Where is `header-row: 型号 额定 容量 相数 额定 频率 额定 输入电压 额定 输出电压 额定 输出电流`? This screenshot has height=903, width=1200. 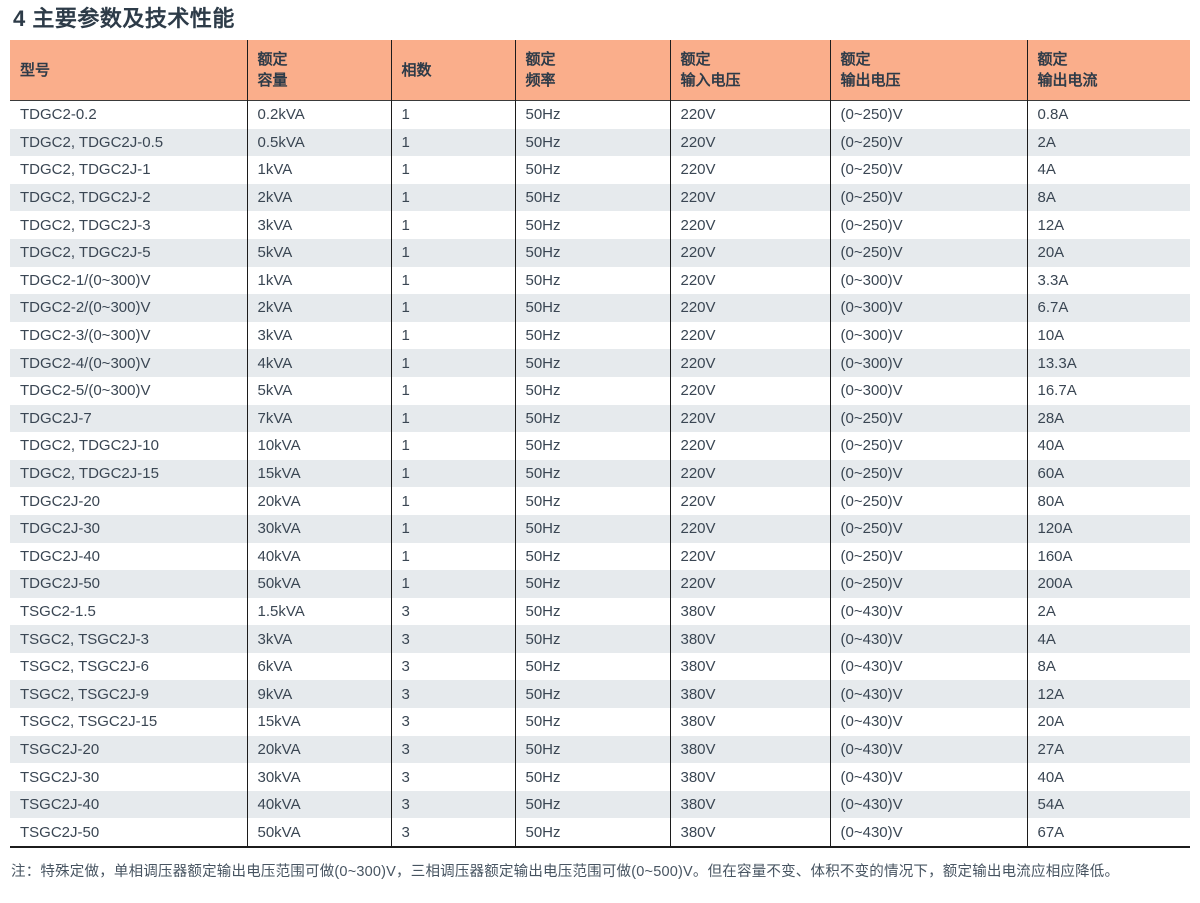
header-row: 型号 额定 容量 相数 额定 频率 额定 输入电压 额定 输出电压 额定 输出电流 is located at coordinates (600, 70).